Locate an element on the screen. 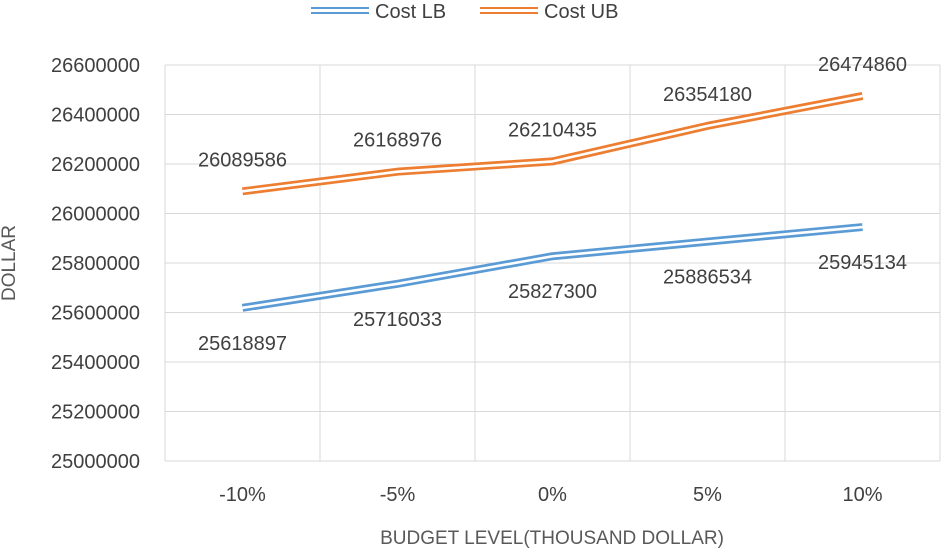 This screenshot has height=550, width=941. data-label-cost-lb: 25827300 is located at coordinates (552, 292).